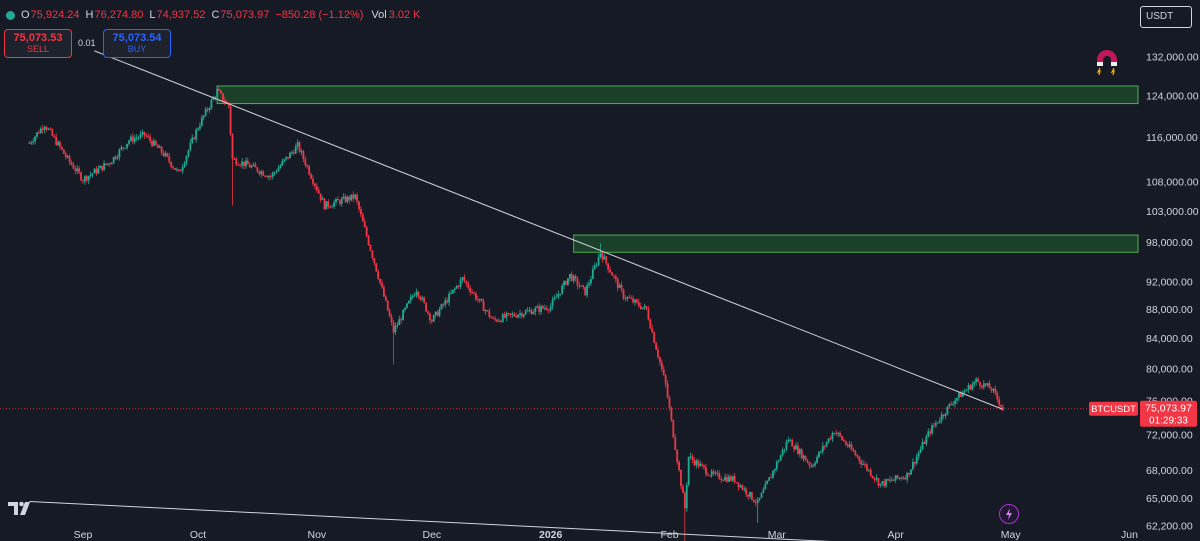 The width and height of the screenshot is (1200, 541). Describe the element at coordinates (1169, 339) in the screenshot. I see `price-tick-label: 84,000.00` at that location.